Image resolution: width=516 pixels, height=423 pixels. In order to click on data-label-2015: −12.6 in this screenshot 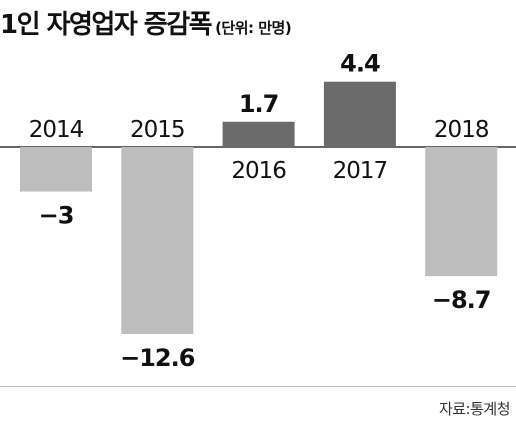, I will do `click(157, 358)`.